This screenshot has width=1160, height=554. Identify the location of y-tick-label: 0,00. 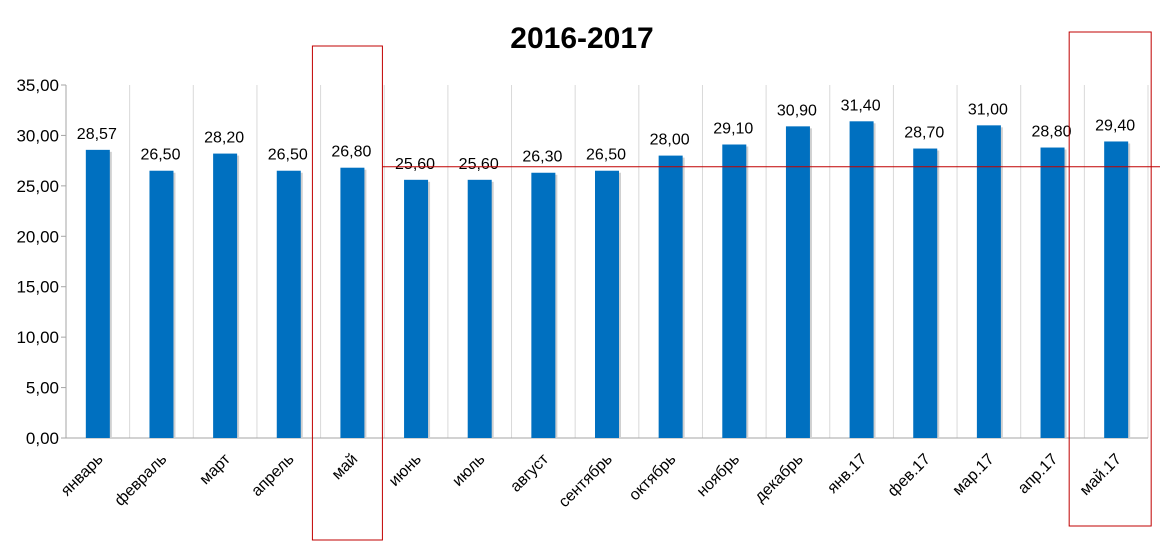
(42, 438).